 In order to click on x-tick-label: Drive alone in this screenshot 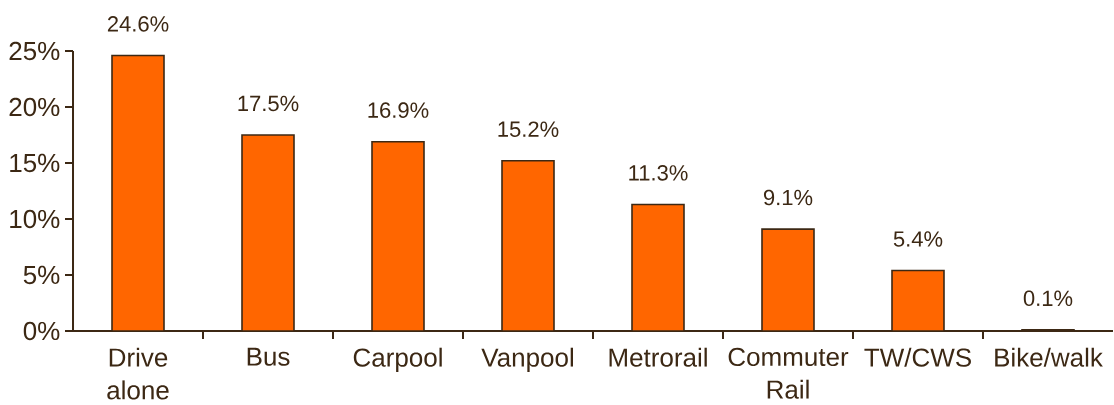, I will do `click(138, 373)`.